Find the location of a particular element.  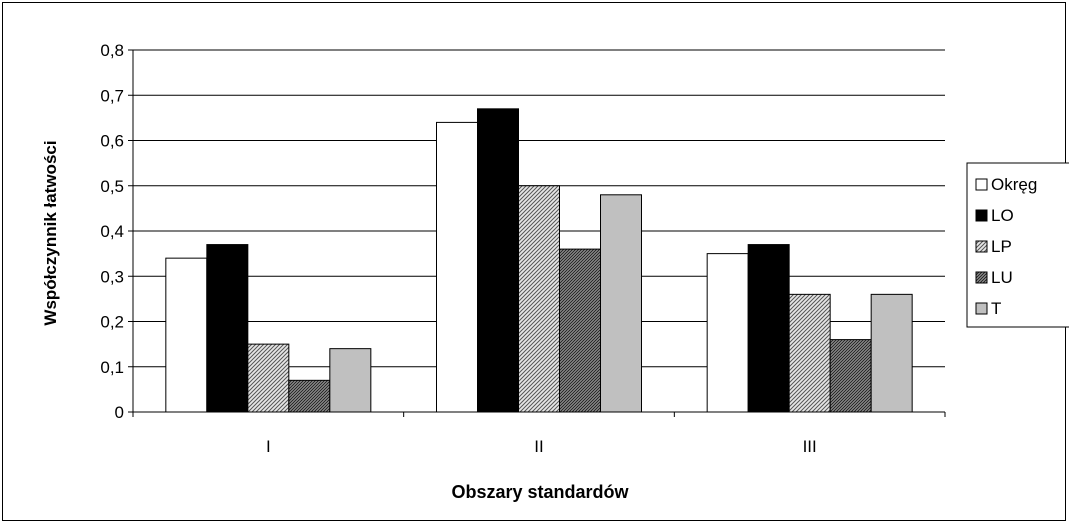

x-tick-label: II is located at coordinates (538, 446).